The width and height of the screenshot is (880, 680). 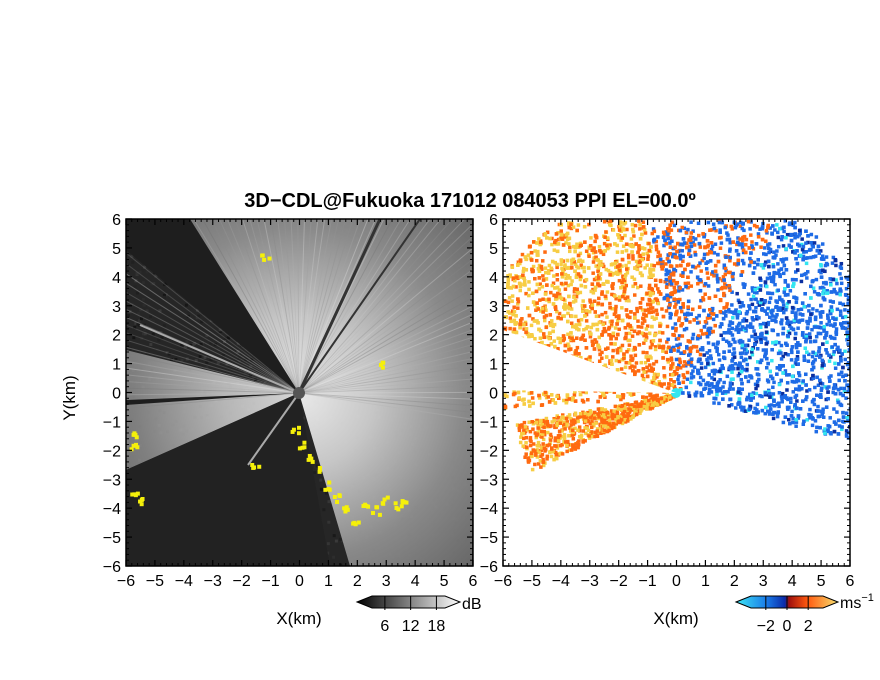 What do you see at coordinates (298, 618) in the screenshot?
I see `reflectivity-x-axis-label: X(km)` at bounding box center [298, 618].